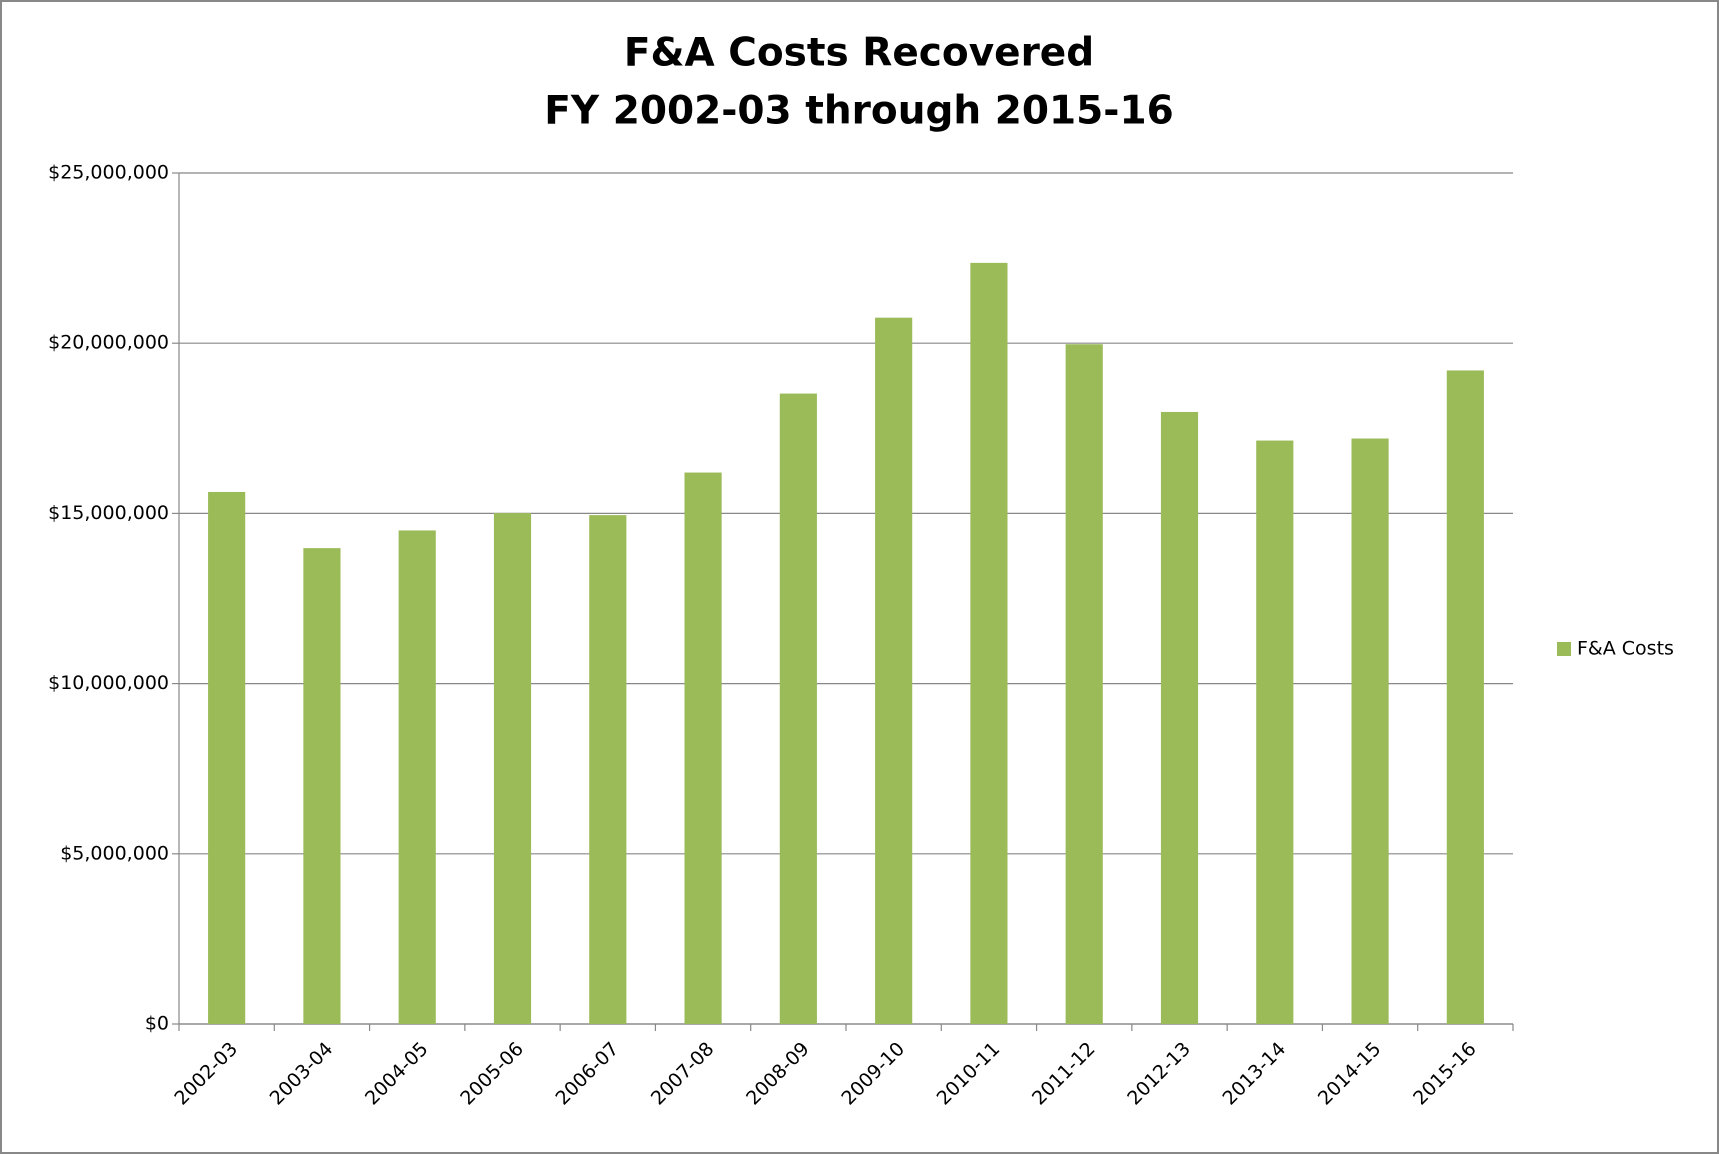 This screenshot has height=1154, width=1719. Describe the element at coordinates (157, 1024) in the screenshot. I see `y-tick-label: $0` at that location.